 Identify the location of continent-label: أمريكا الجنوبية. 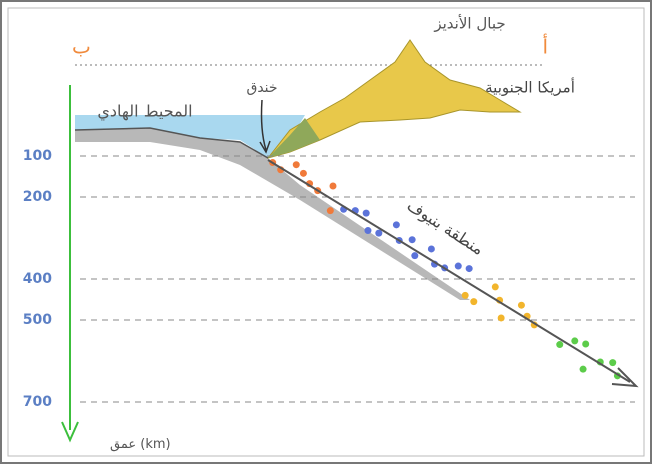
(530, 87).